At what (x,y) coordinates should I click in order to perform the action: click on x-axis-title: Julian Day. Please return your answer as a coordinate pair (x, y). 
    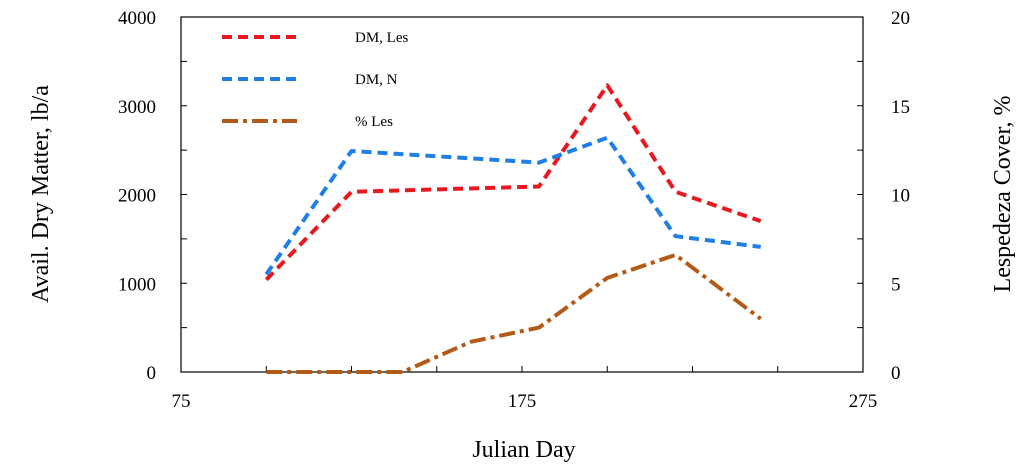
    Looking at the image, I should click on (523, 450).